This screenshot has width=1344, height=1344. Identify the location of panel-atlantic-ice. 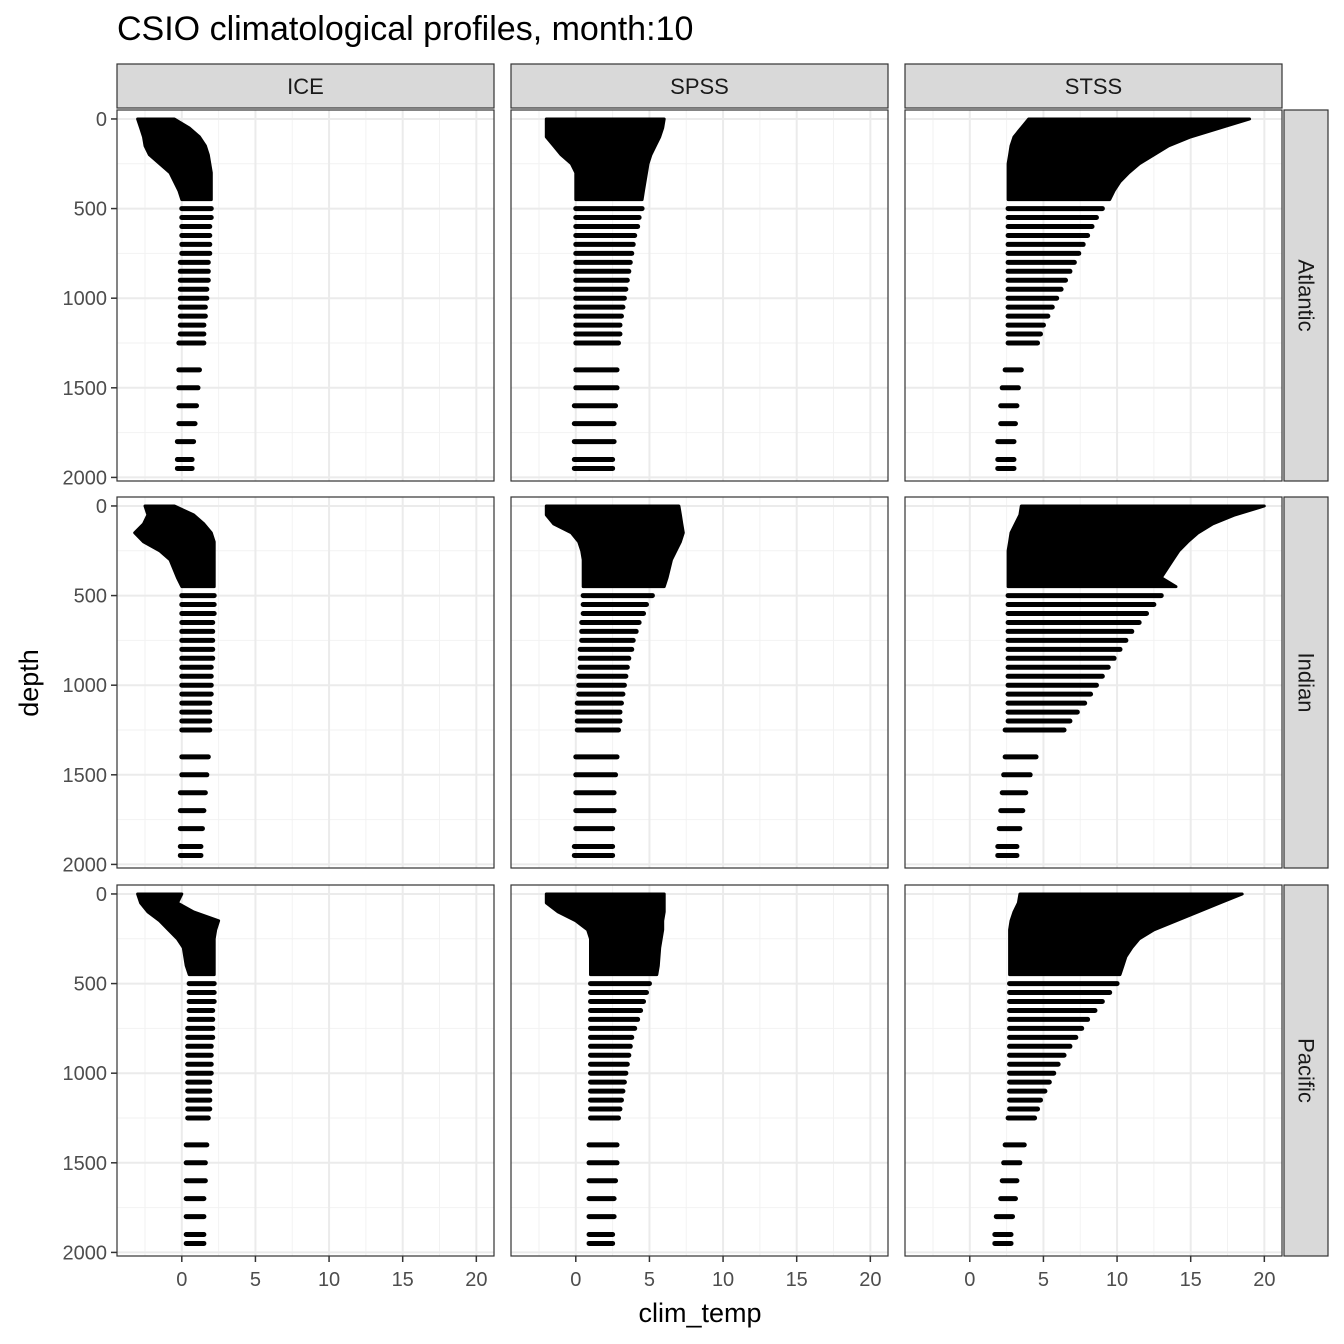
(305, 295).